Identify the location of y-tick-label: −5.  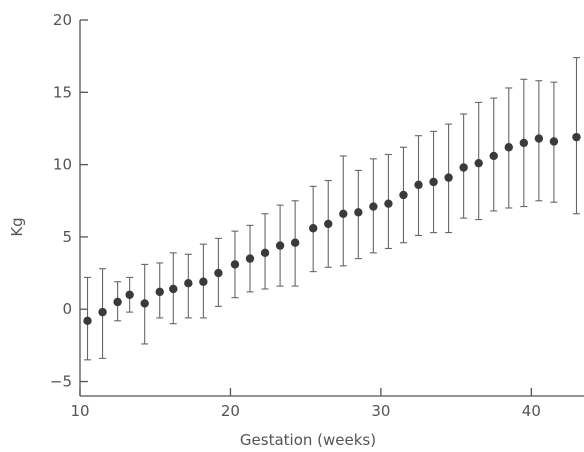
(61, 382).